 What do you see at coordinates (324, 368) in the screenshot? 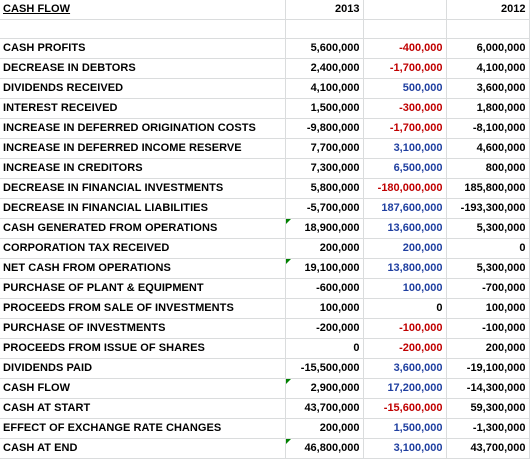
I see `value-2013: -15,500,000` at bounding box center [324, 368].